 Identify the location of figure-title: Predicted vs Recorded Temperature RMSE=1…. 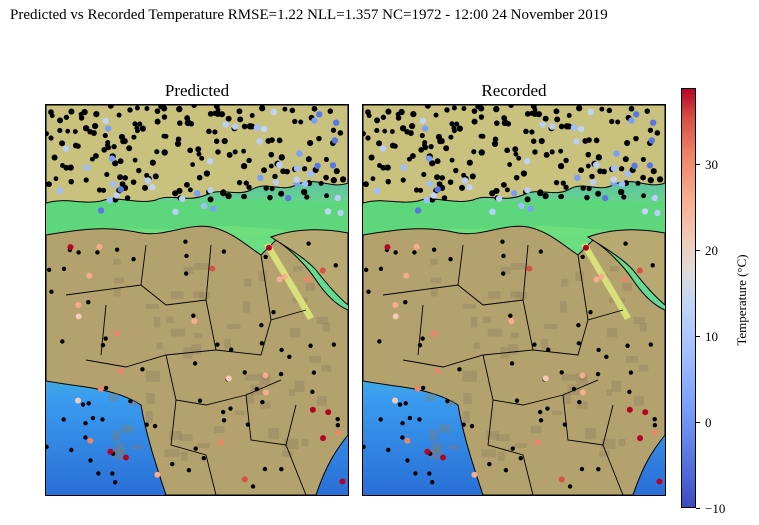
(309, 15).